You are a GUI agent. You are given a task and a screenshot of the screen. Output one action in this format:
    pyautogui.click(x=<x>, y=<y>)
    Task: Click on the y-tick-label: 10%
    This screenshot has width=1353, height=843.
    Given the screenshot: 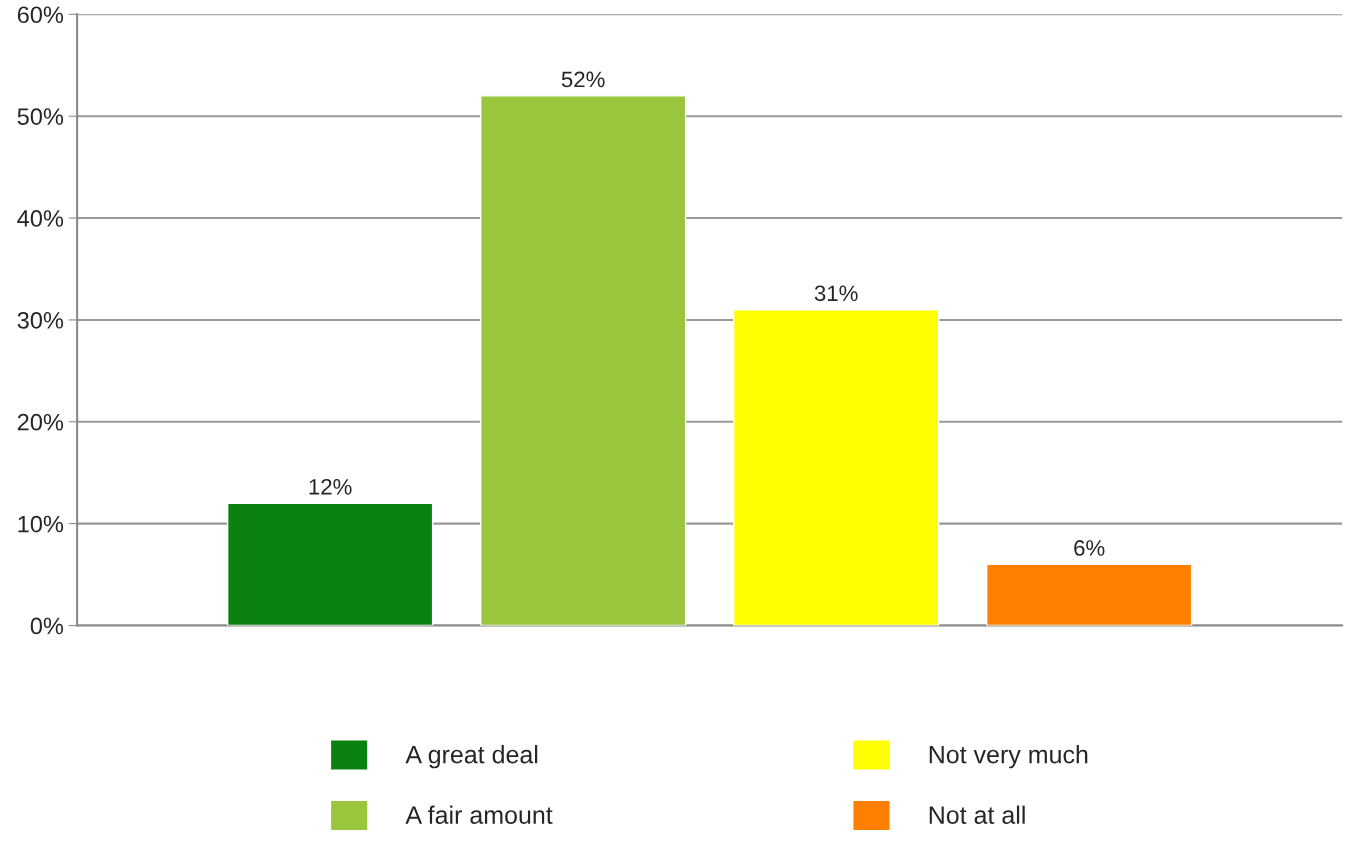 What is the action you would take?
    pyautogui.click(x=41, y=524)
    